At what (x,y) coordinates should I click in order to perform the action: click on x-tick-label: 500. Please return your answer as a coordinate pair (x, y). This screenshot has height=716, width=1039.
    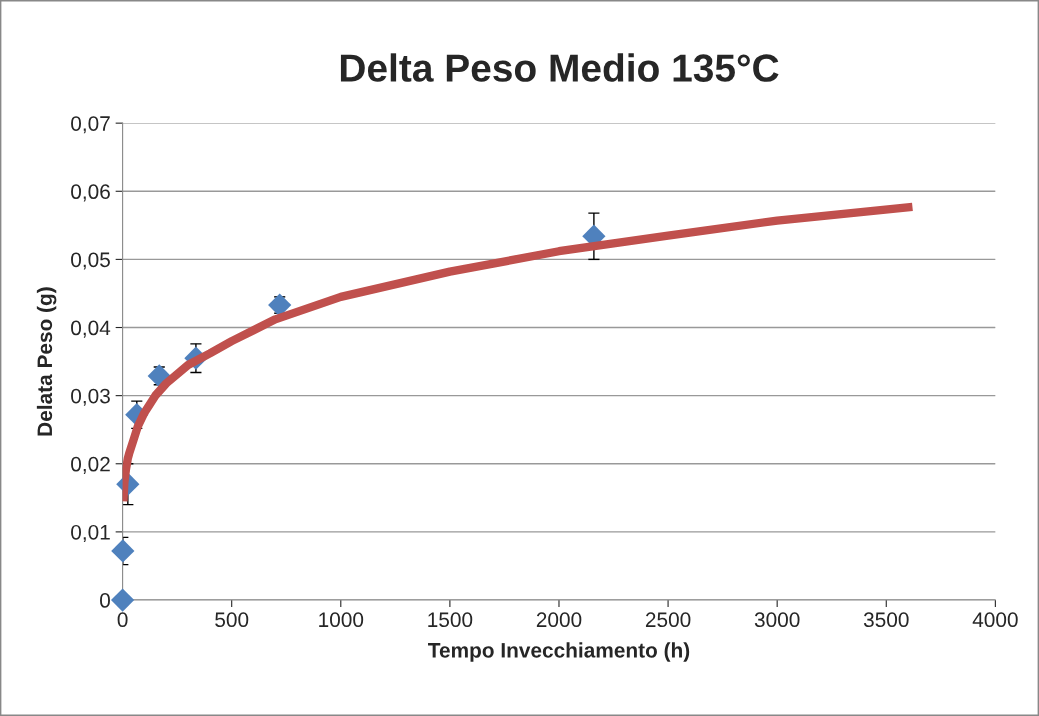
    Looking at the image, I should click on (232, 620).